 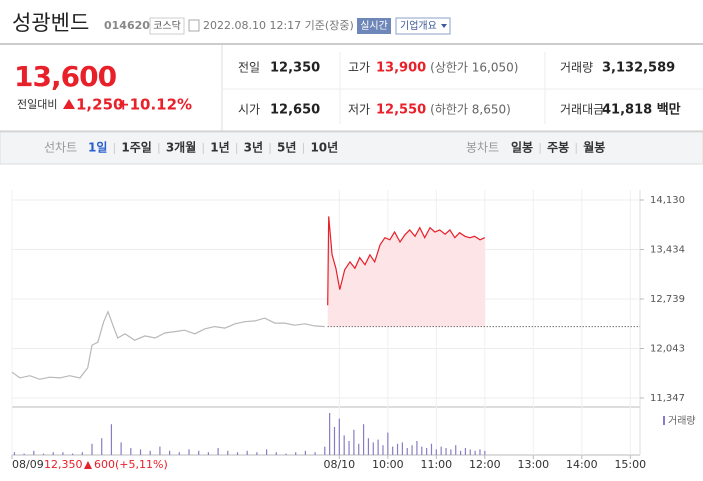 What do you see at coordinates (351, 148) in the screenshot?
I see `tab-bar` at bounding box center [351, 148].